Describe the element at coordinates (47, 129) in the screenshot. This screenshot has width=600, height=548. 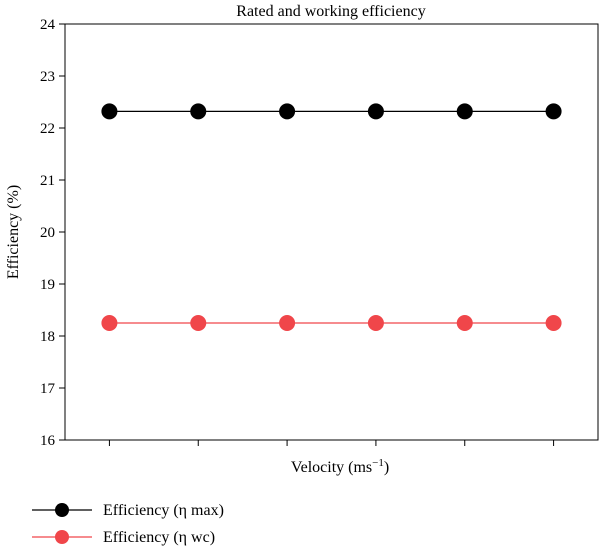
I see `y-tick-label: 22` at that location.